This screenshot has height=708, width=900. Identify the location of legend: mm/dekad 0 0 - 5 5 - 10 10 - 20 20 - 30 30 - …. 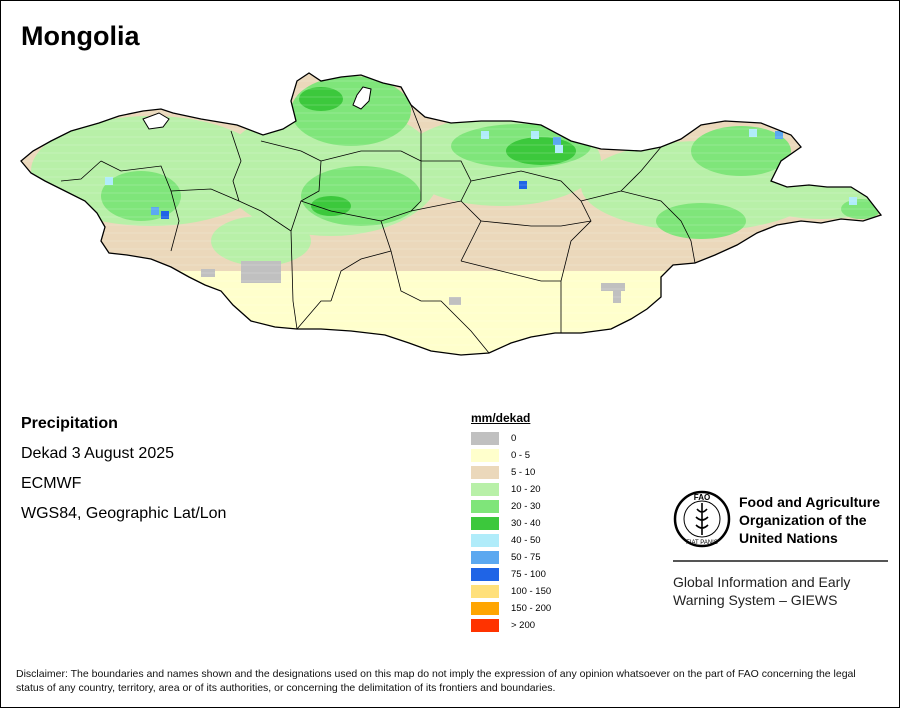
(511, 522).